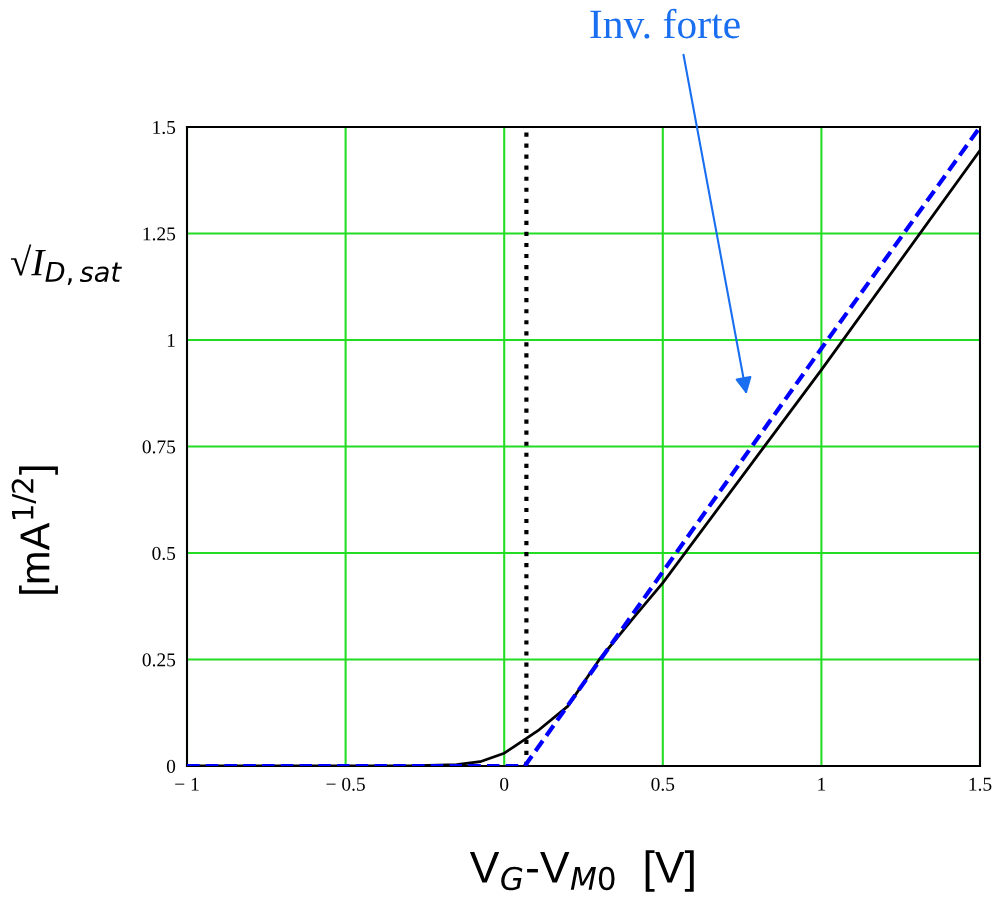 This screenshot has width=1002, height=898. What do you see at coordinates (187, 784) in the screenshot?
I see `x-tick-label: − 1` at bounding box center [187, 784].